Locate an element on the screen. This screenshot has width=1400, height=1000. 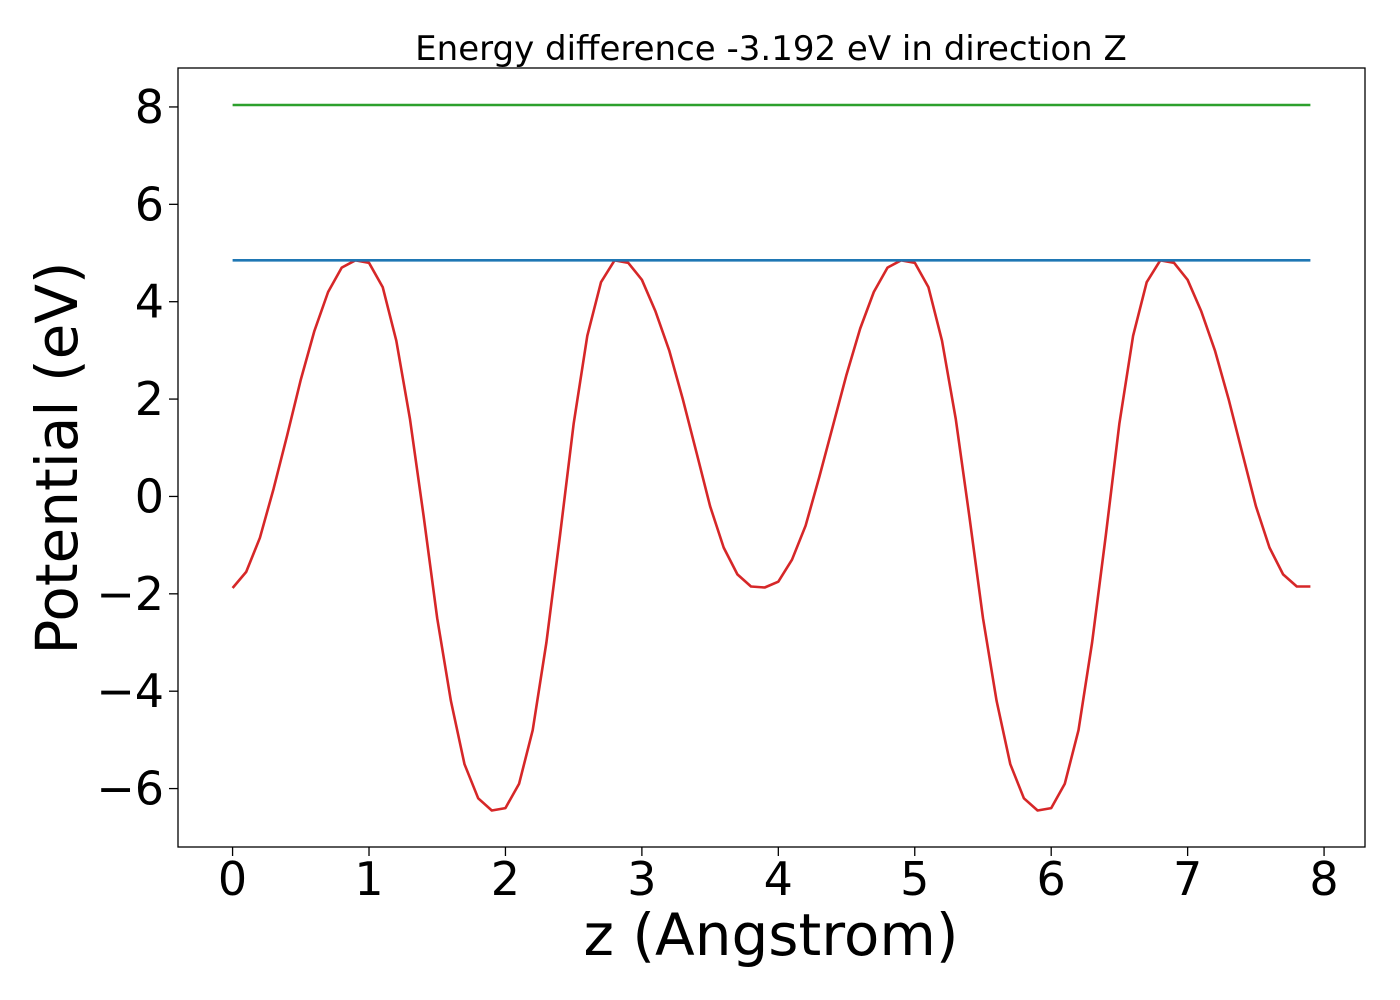
x-tick-label: 8 is located at coordinates (1323, 879).